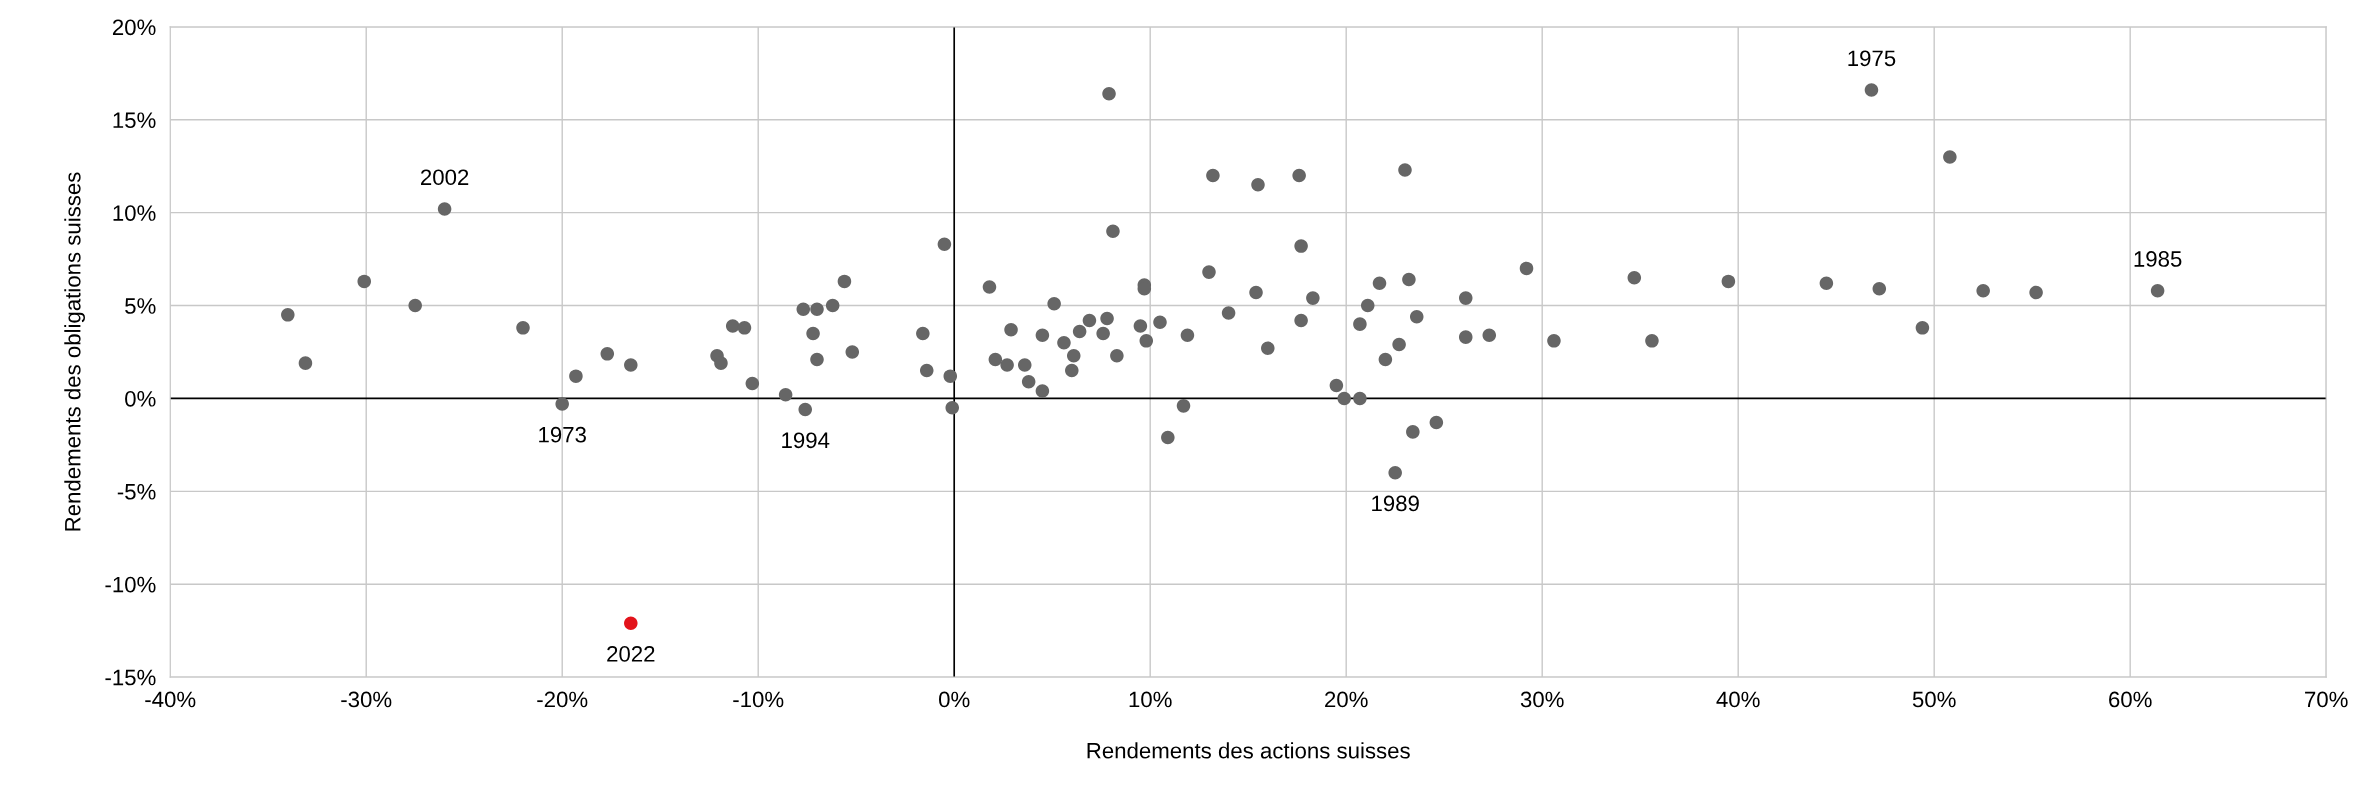 Image resolution: width=2364 pixels, height=791 pixels. What do you see at coordinates (1248, 750) in the screenshot?
I see `x-axis-title: Rendements des actions suisses` at bounding box center [1248, 750].